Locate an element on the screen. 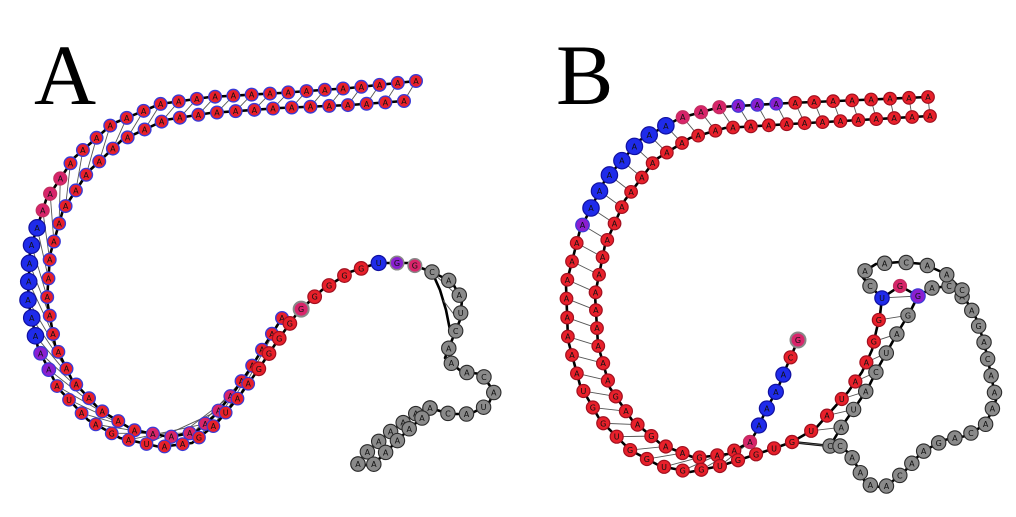 Image resolution: width=1016 pixels, height=517 pixels. base-pair-line is located at coordinates (182, 427).